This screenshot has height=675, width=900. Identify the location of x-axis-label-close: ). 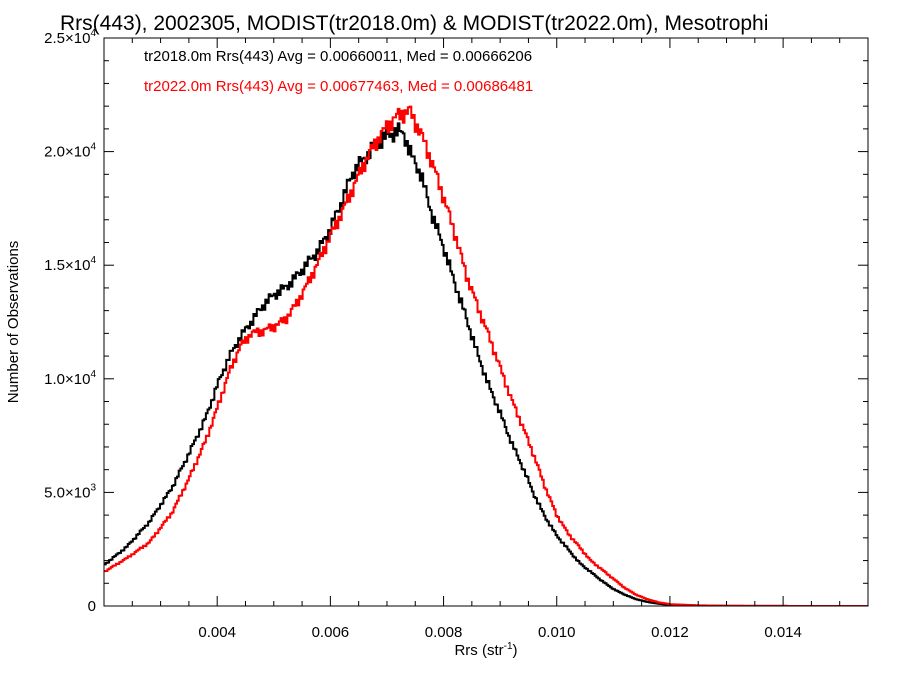
(515, 650).